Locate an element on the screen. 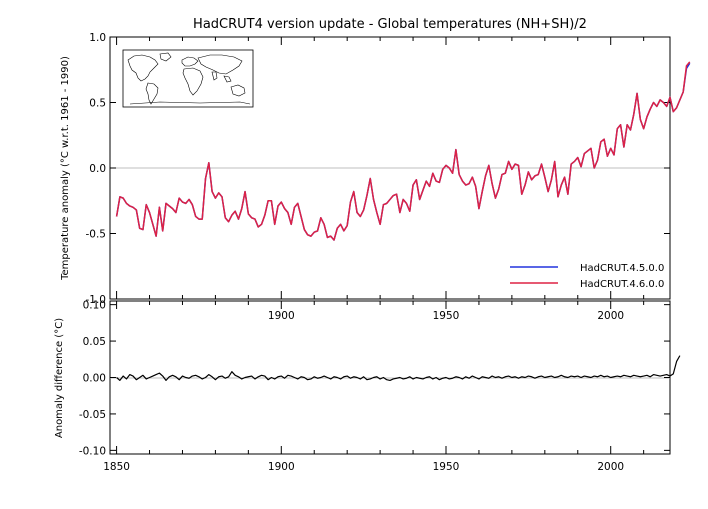 This screenshot has width=708, height=509. main-x-tick-label: 1950 is located at coordinates (446, 316).